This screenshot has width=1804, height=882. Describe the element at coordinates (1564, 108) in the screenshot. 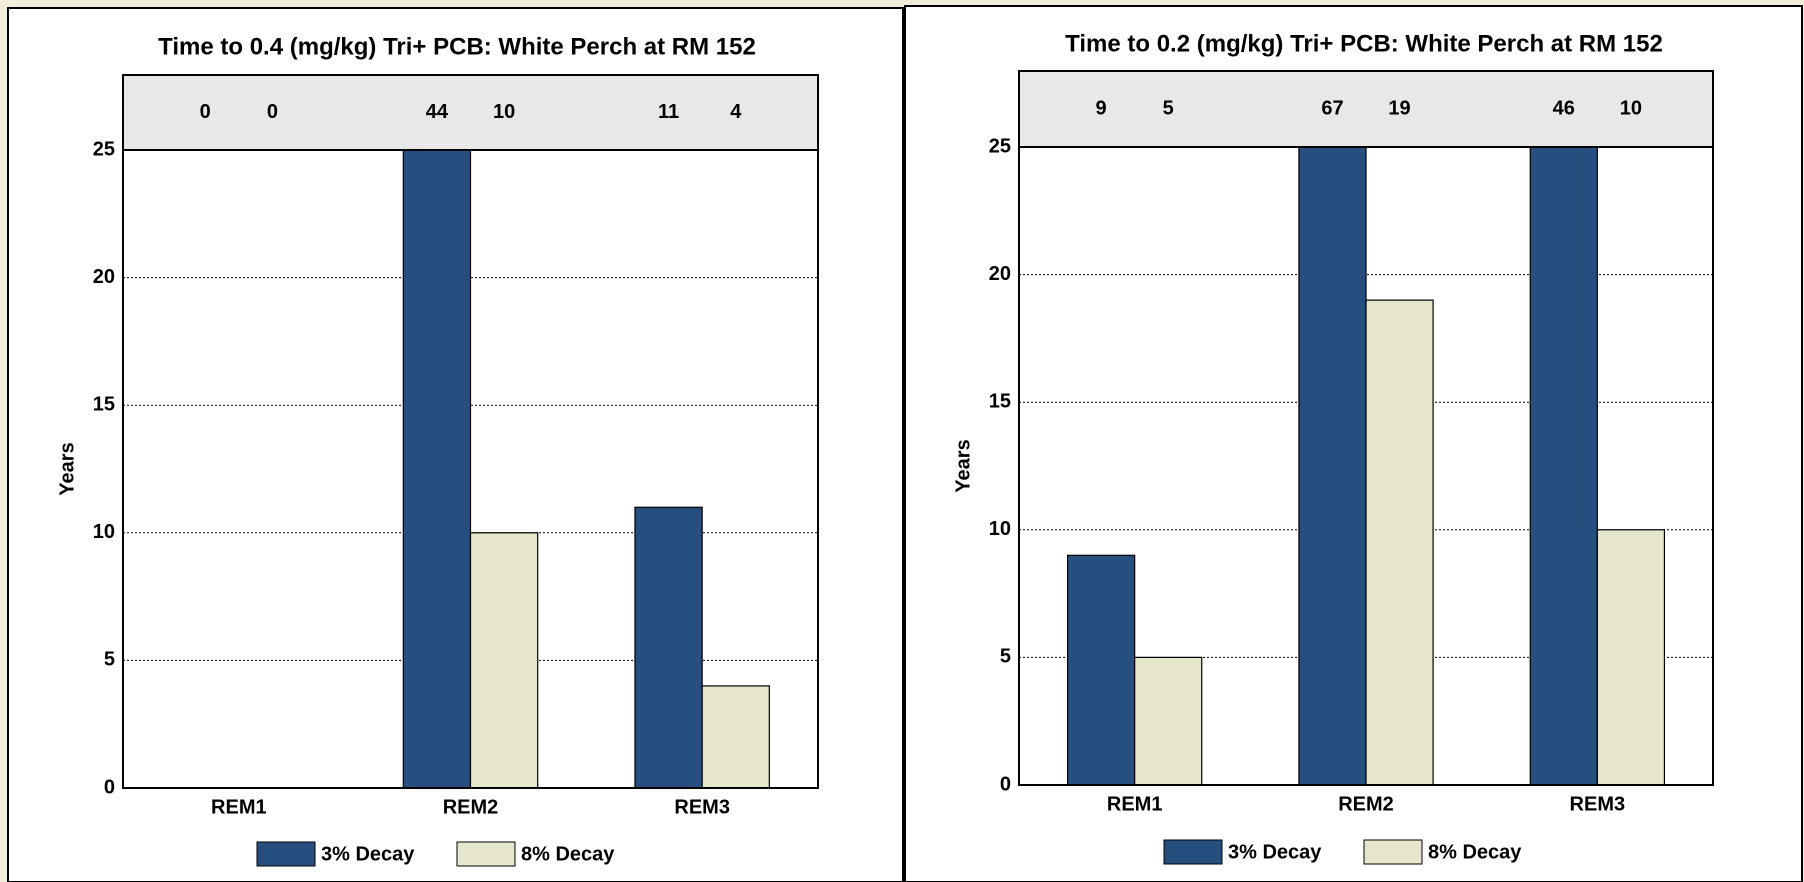

I see `value-label: 46` at that location.